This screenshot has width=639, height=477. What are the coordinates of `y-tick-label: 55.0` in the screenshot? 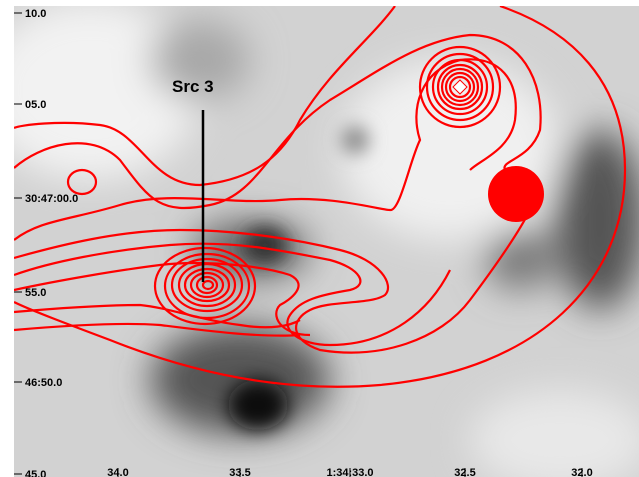 It's located at (35, 293).